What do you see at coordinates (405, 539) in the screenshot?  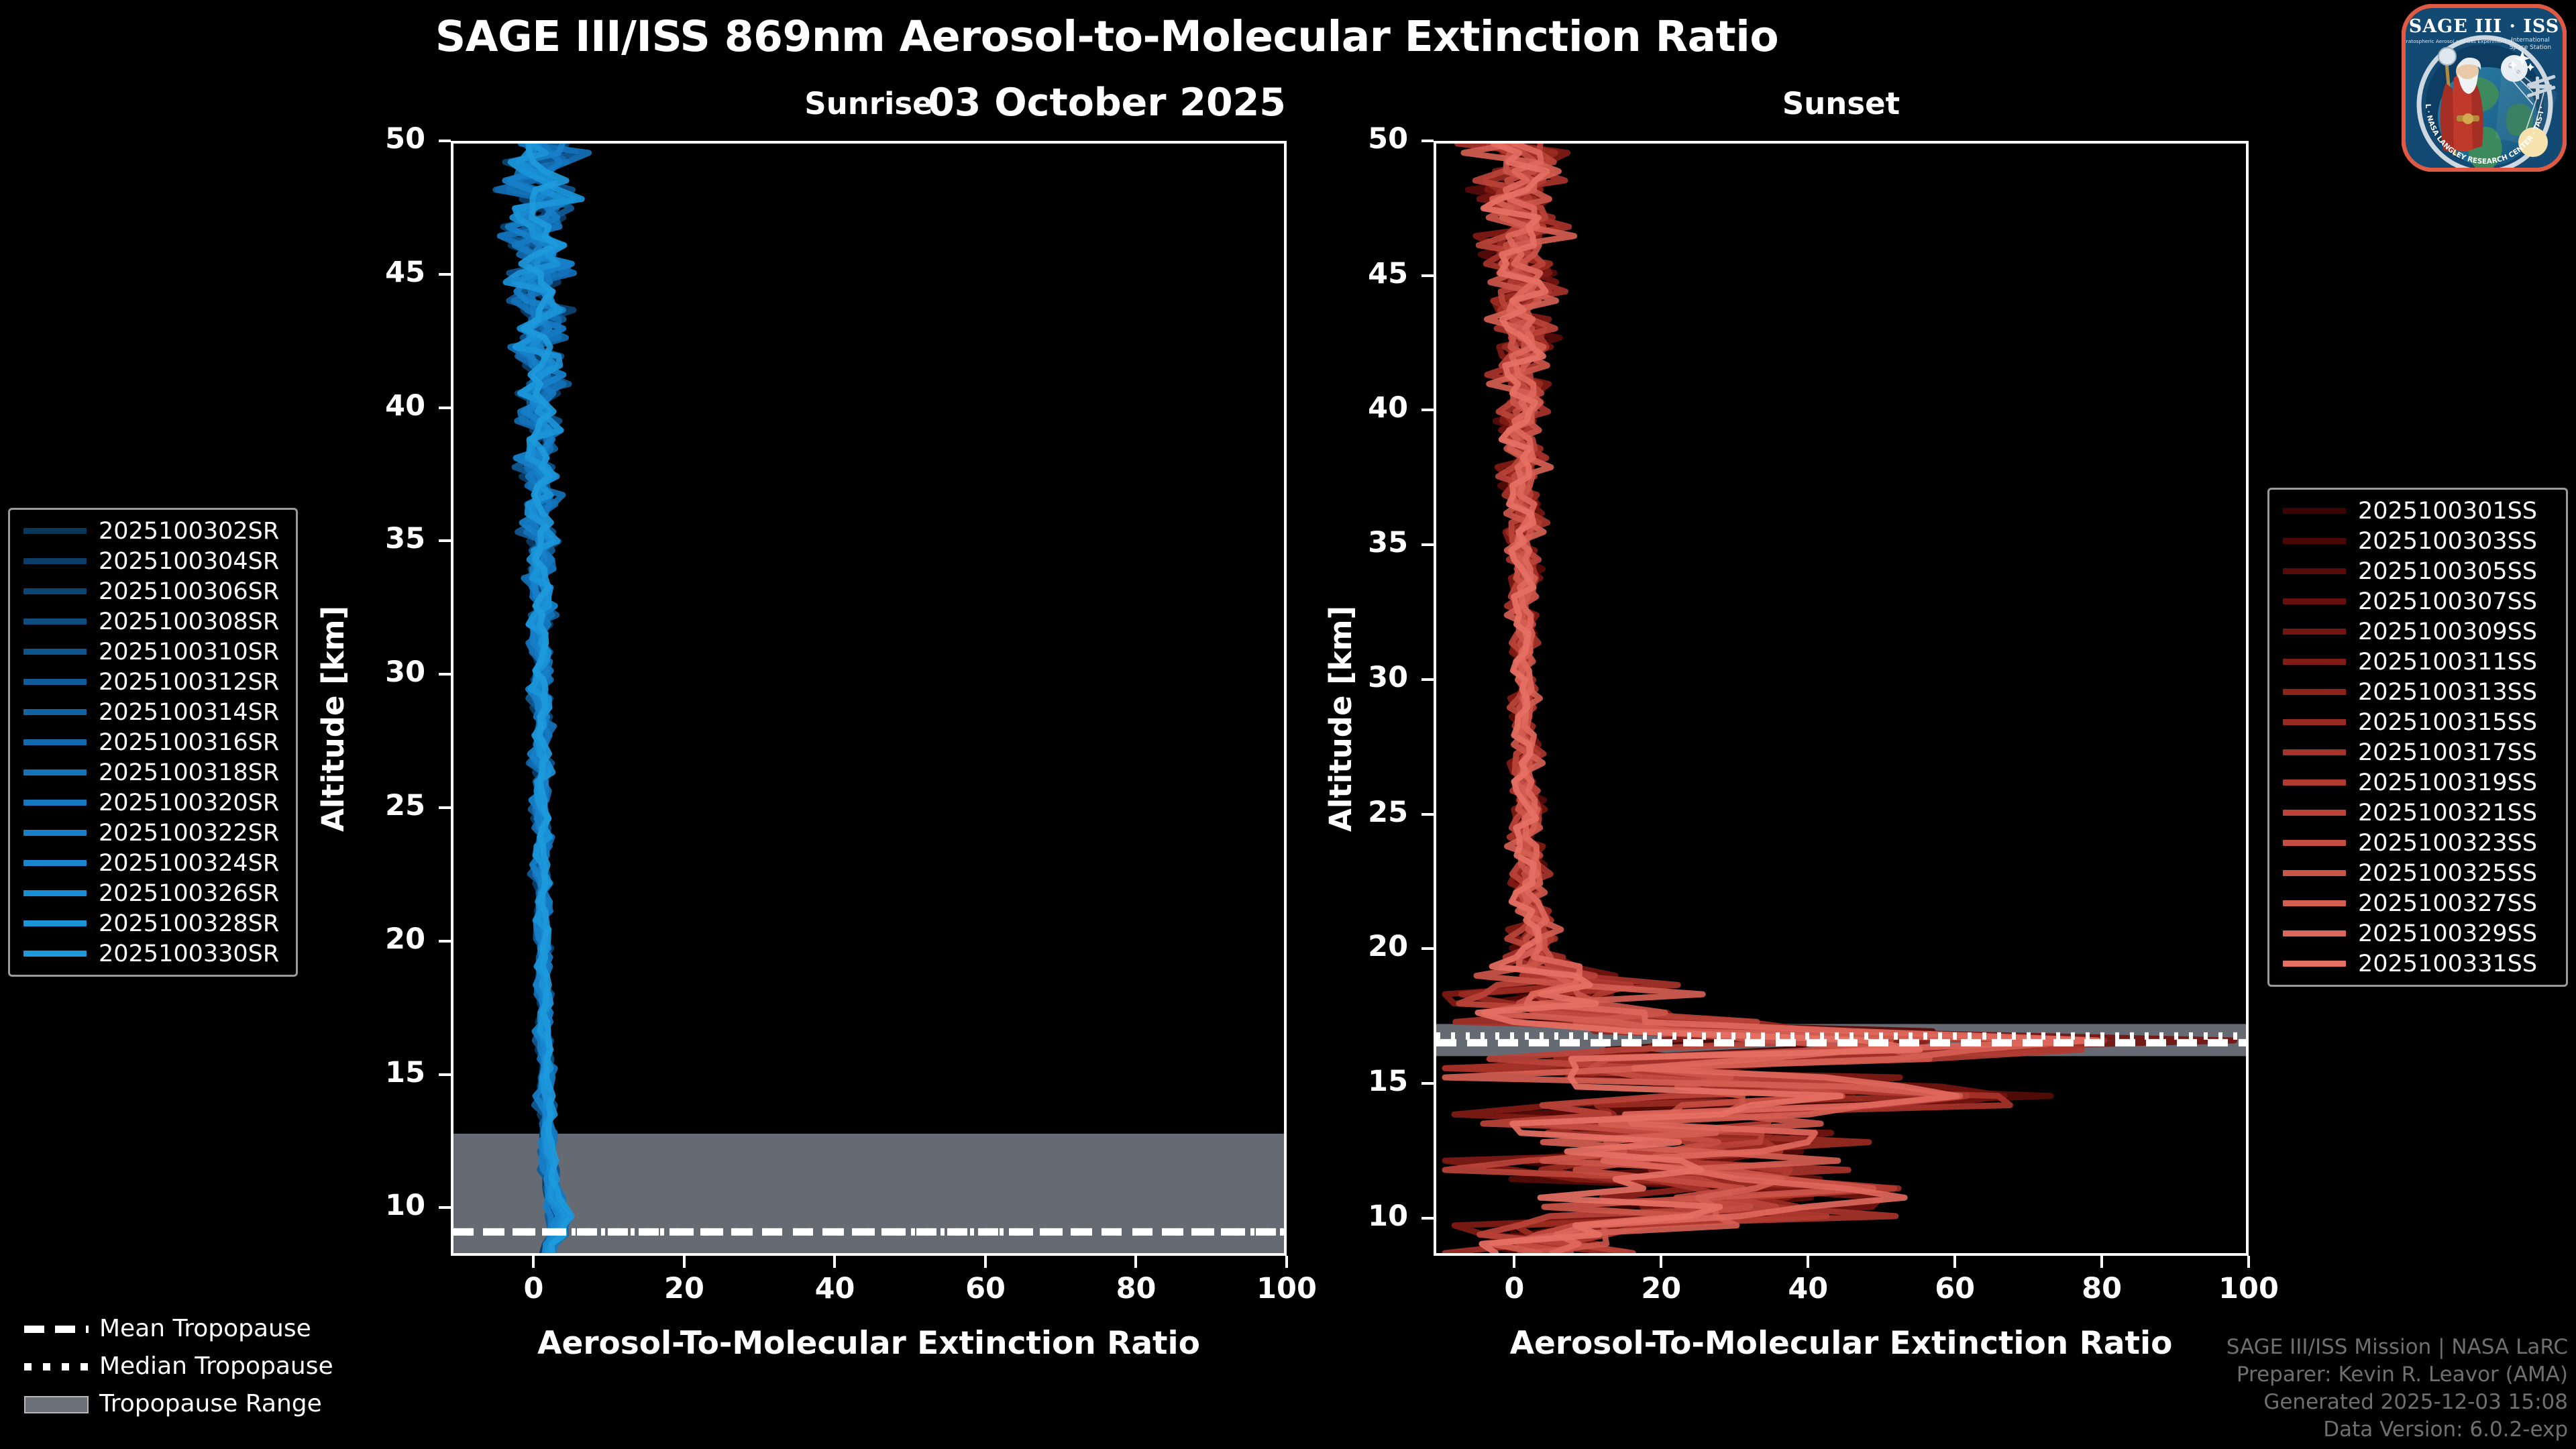 I see `y-tick-label: 35` at bounding box center [405, 539].